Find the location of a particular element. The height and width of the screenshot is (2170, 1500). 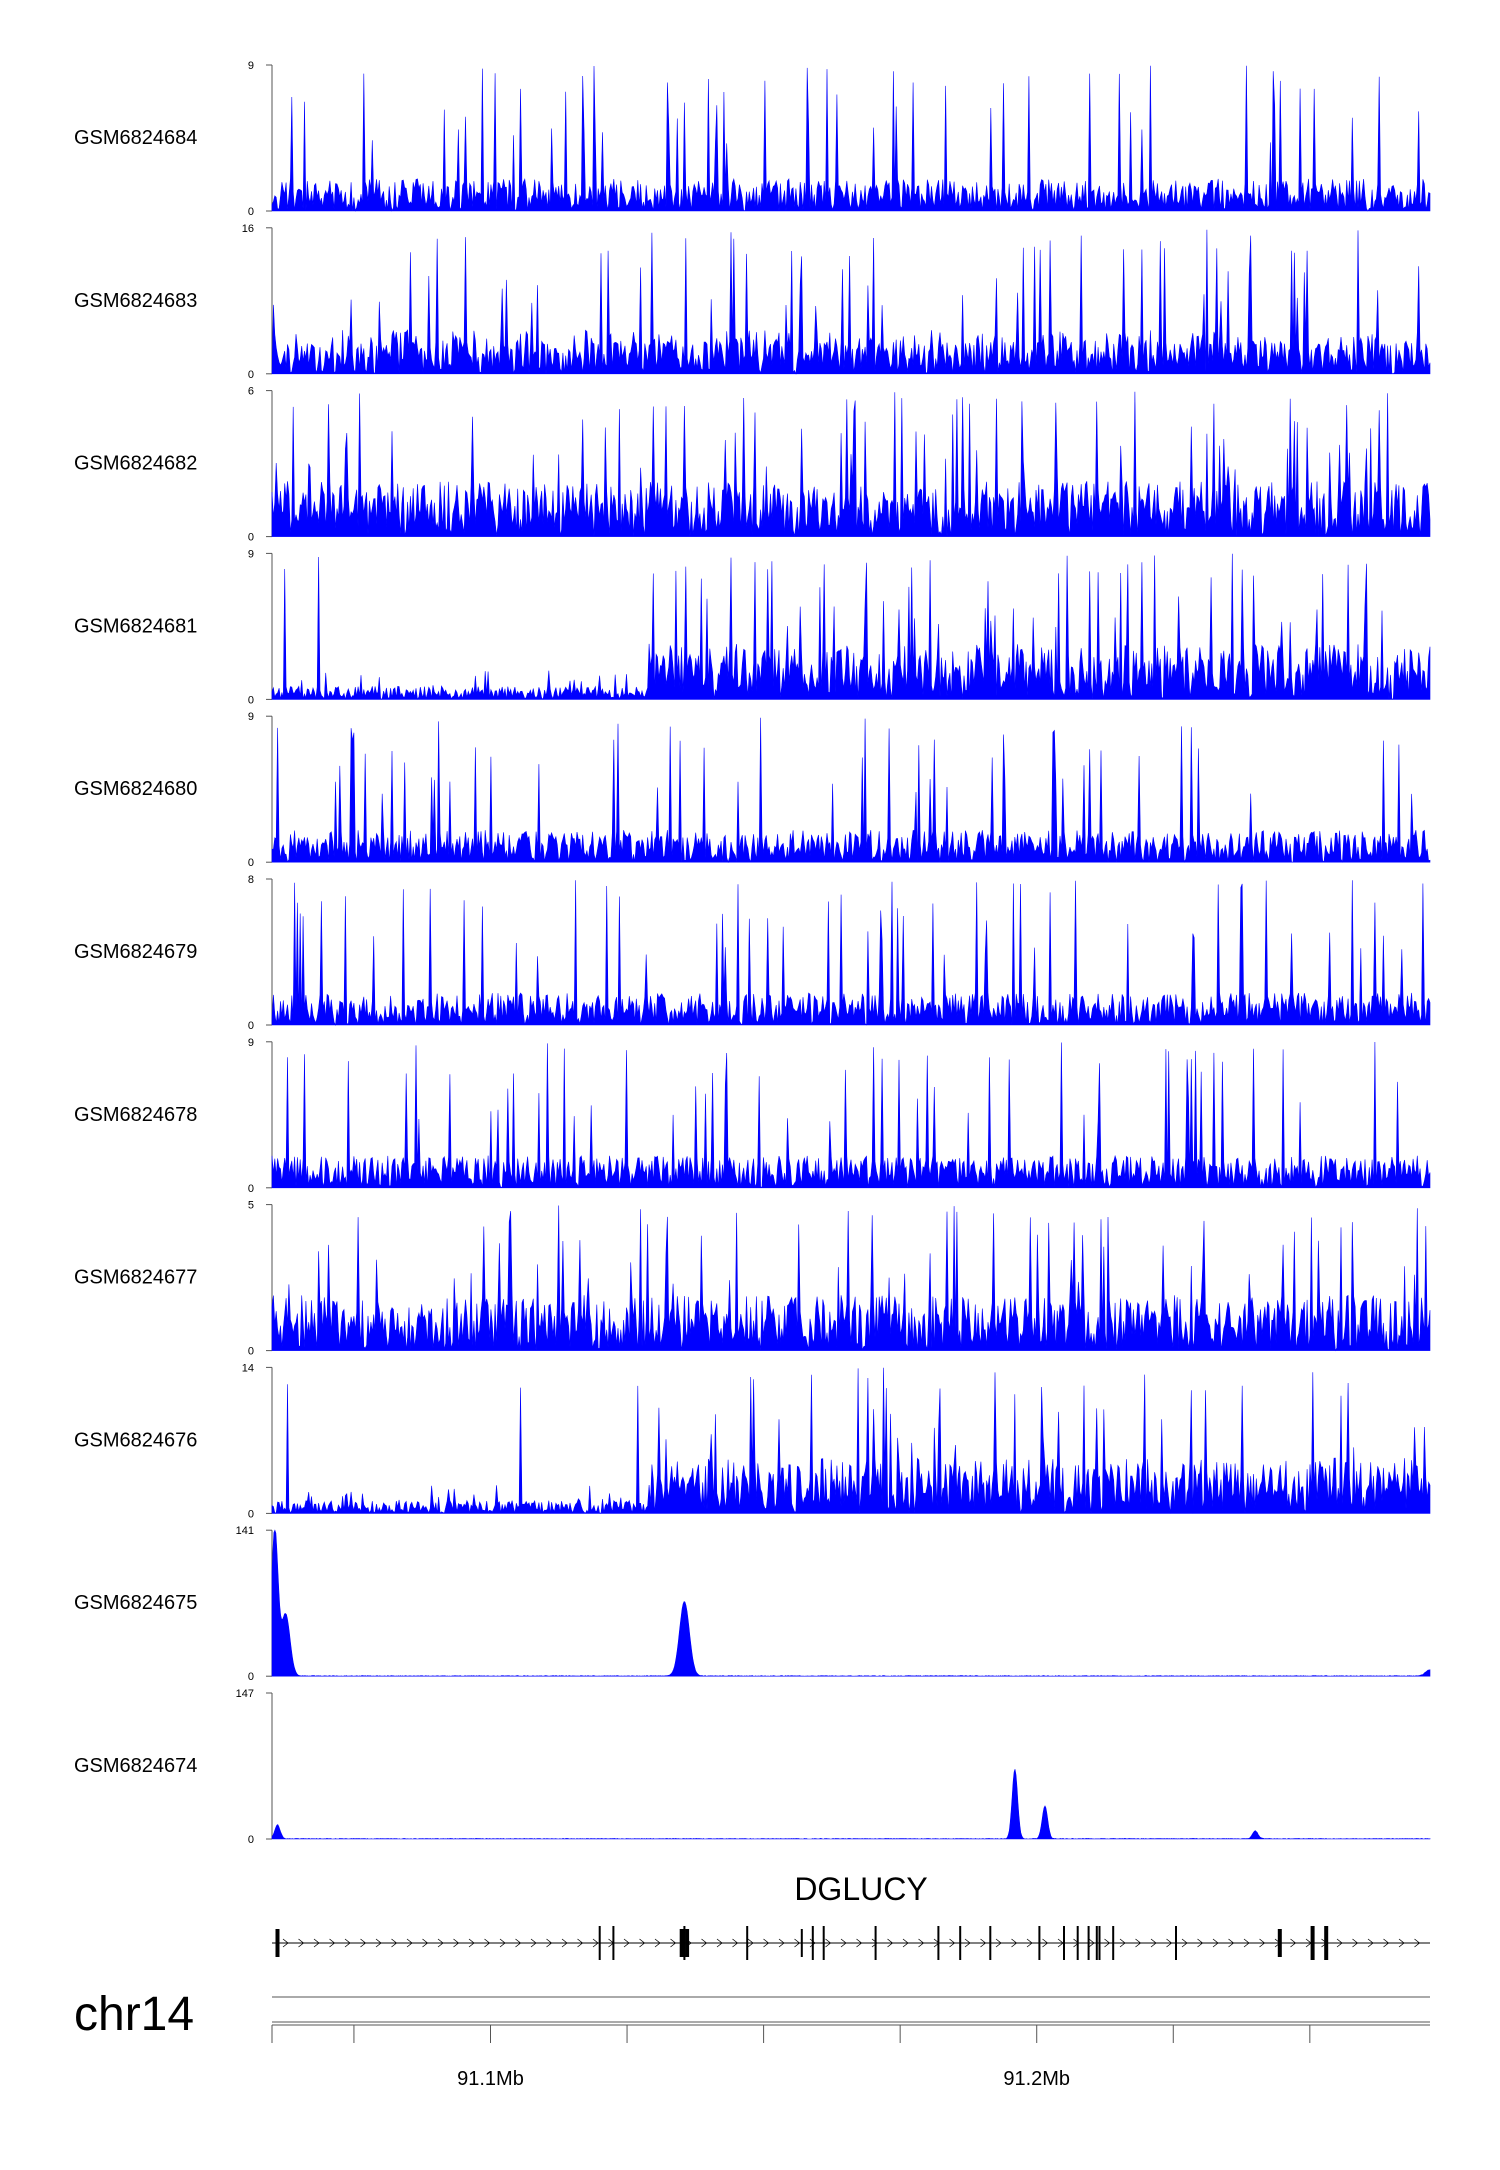

track-GSM6824683: GSM6824683 16 0 is located at coordinates (752, 302).